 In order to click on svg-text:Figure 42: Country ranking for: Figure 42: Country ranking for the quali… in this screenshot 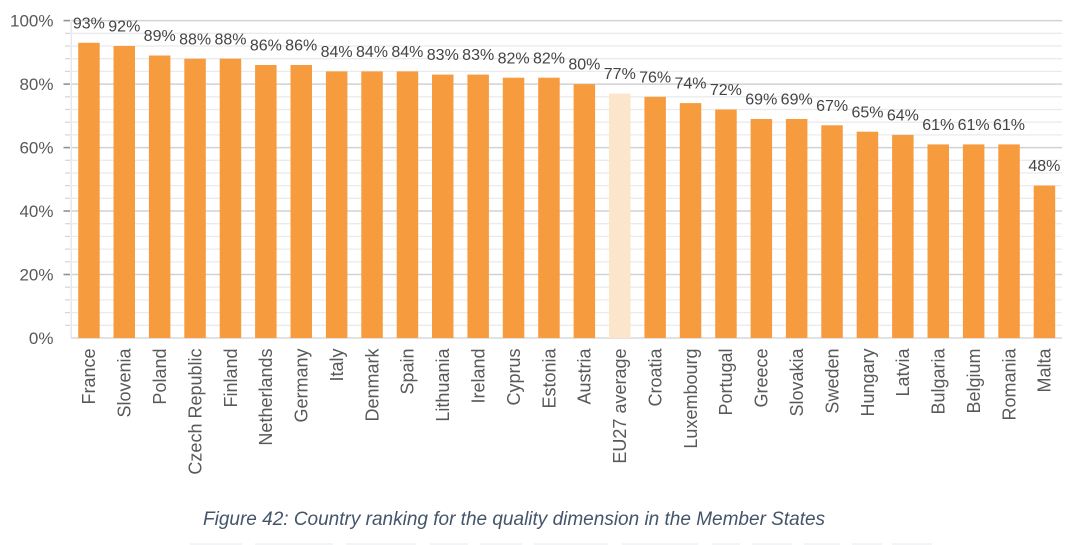, I will do `click(514, 519)`.